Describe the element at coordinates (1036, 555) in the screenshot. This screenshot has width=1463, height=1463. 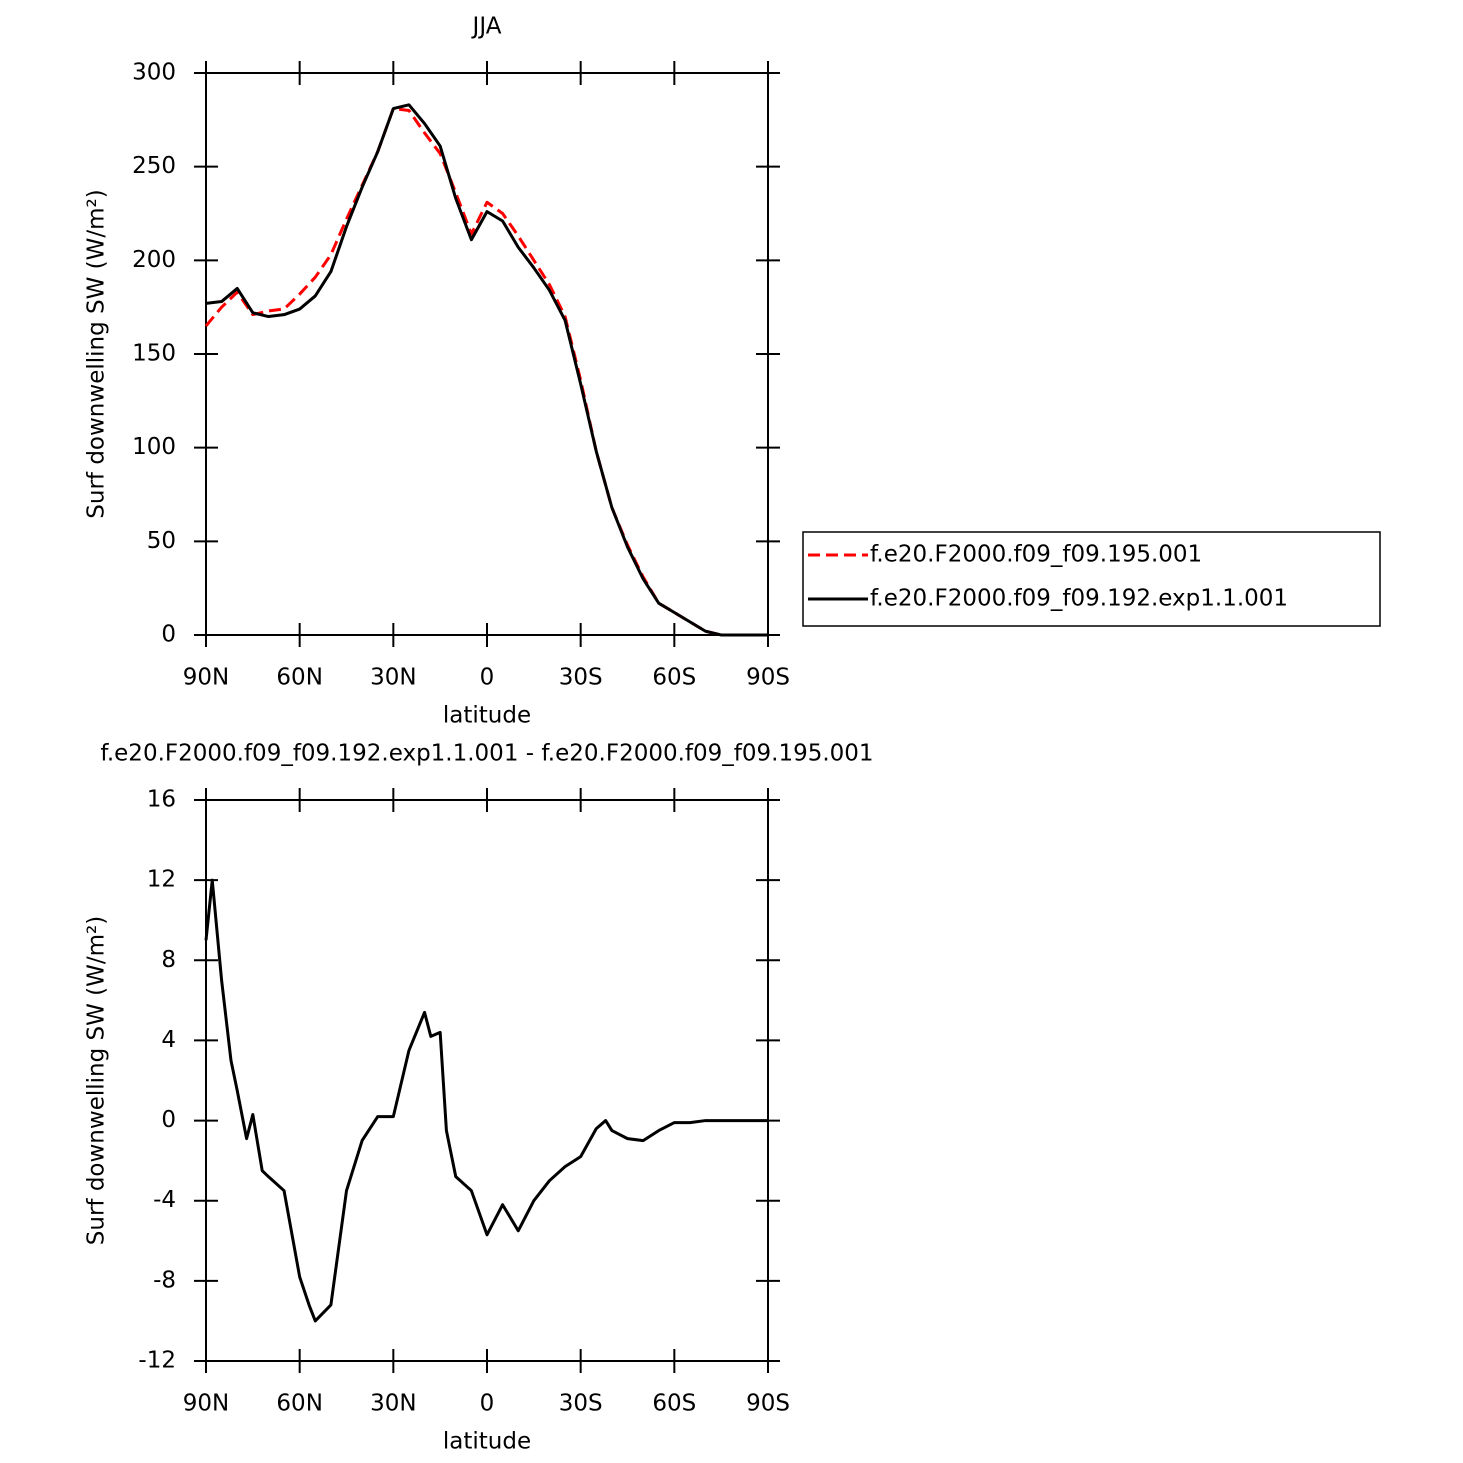
I see `legend-label: f.e20.F2000.f09_f09.195.001` at that location.